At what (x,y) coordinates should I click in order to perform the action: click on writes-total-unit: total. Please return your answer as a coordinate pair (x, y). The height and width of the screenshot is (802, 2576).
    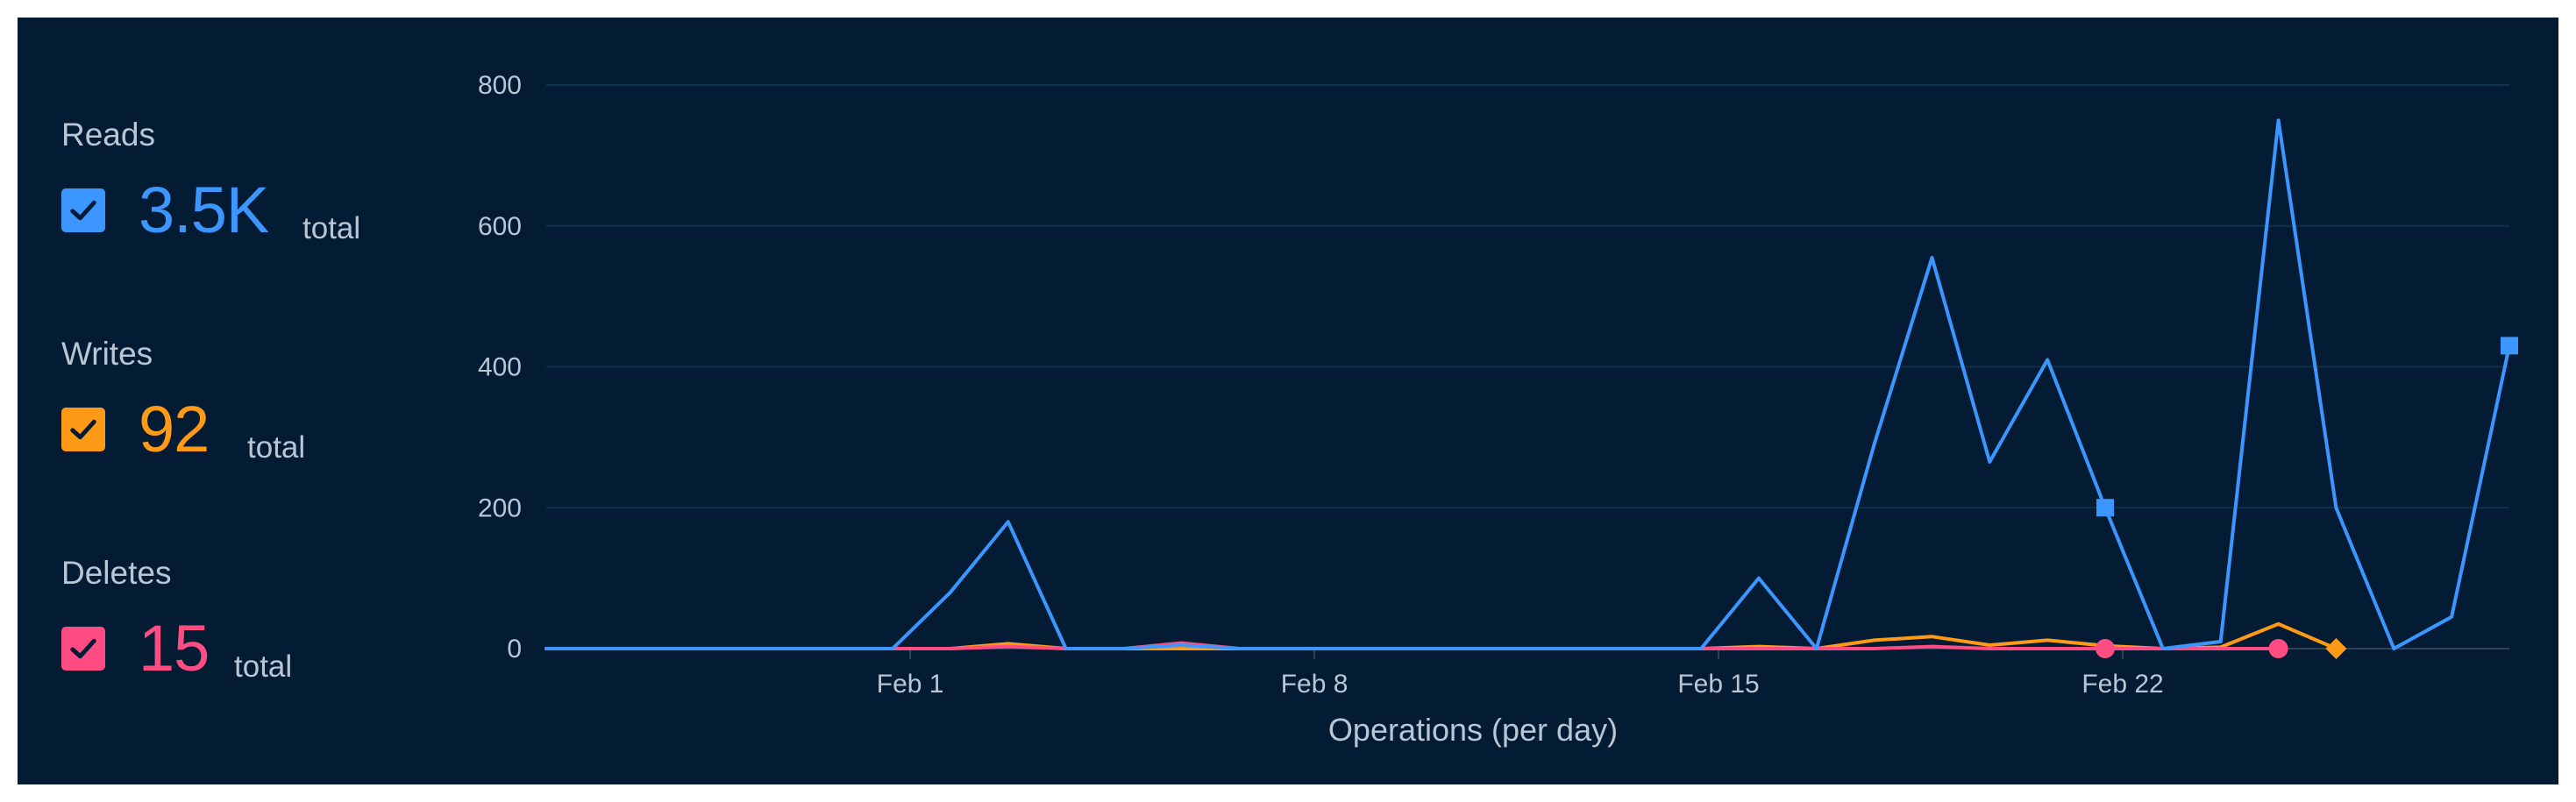
    Looking at the image, I should click on (276, 447).